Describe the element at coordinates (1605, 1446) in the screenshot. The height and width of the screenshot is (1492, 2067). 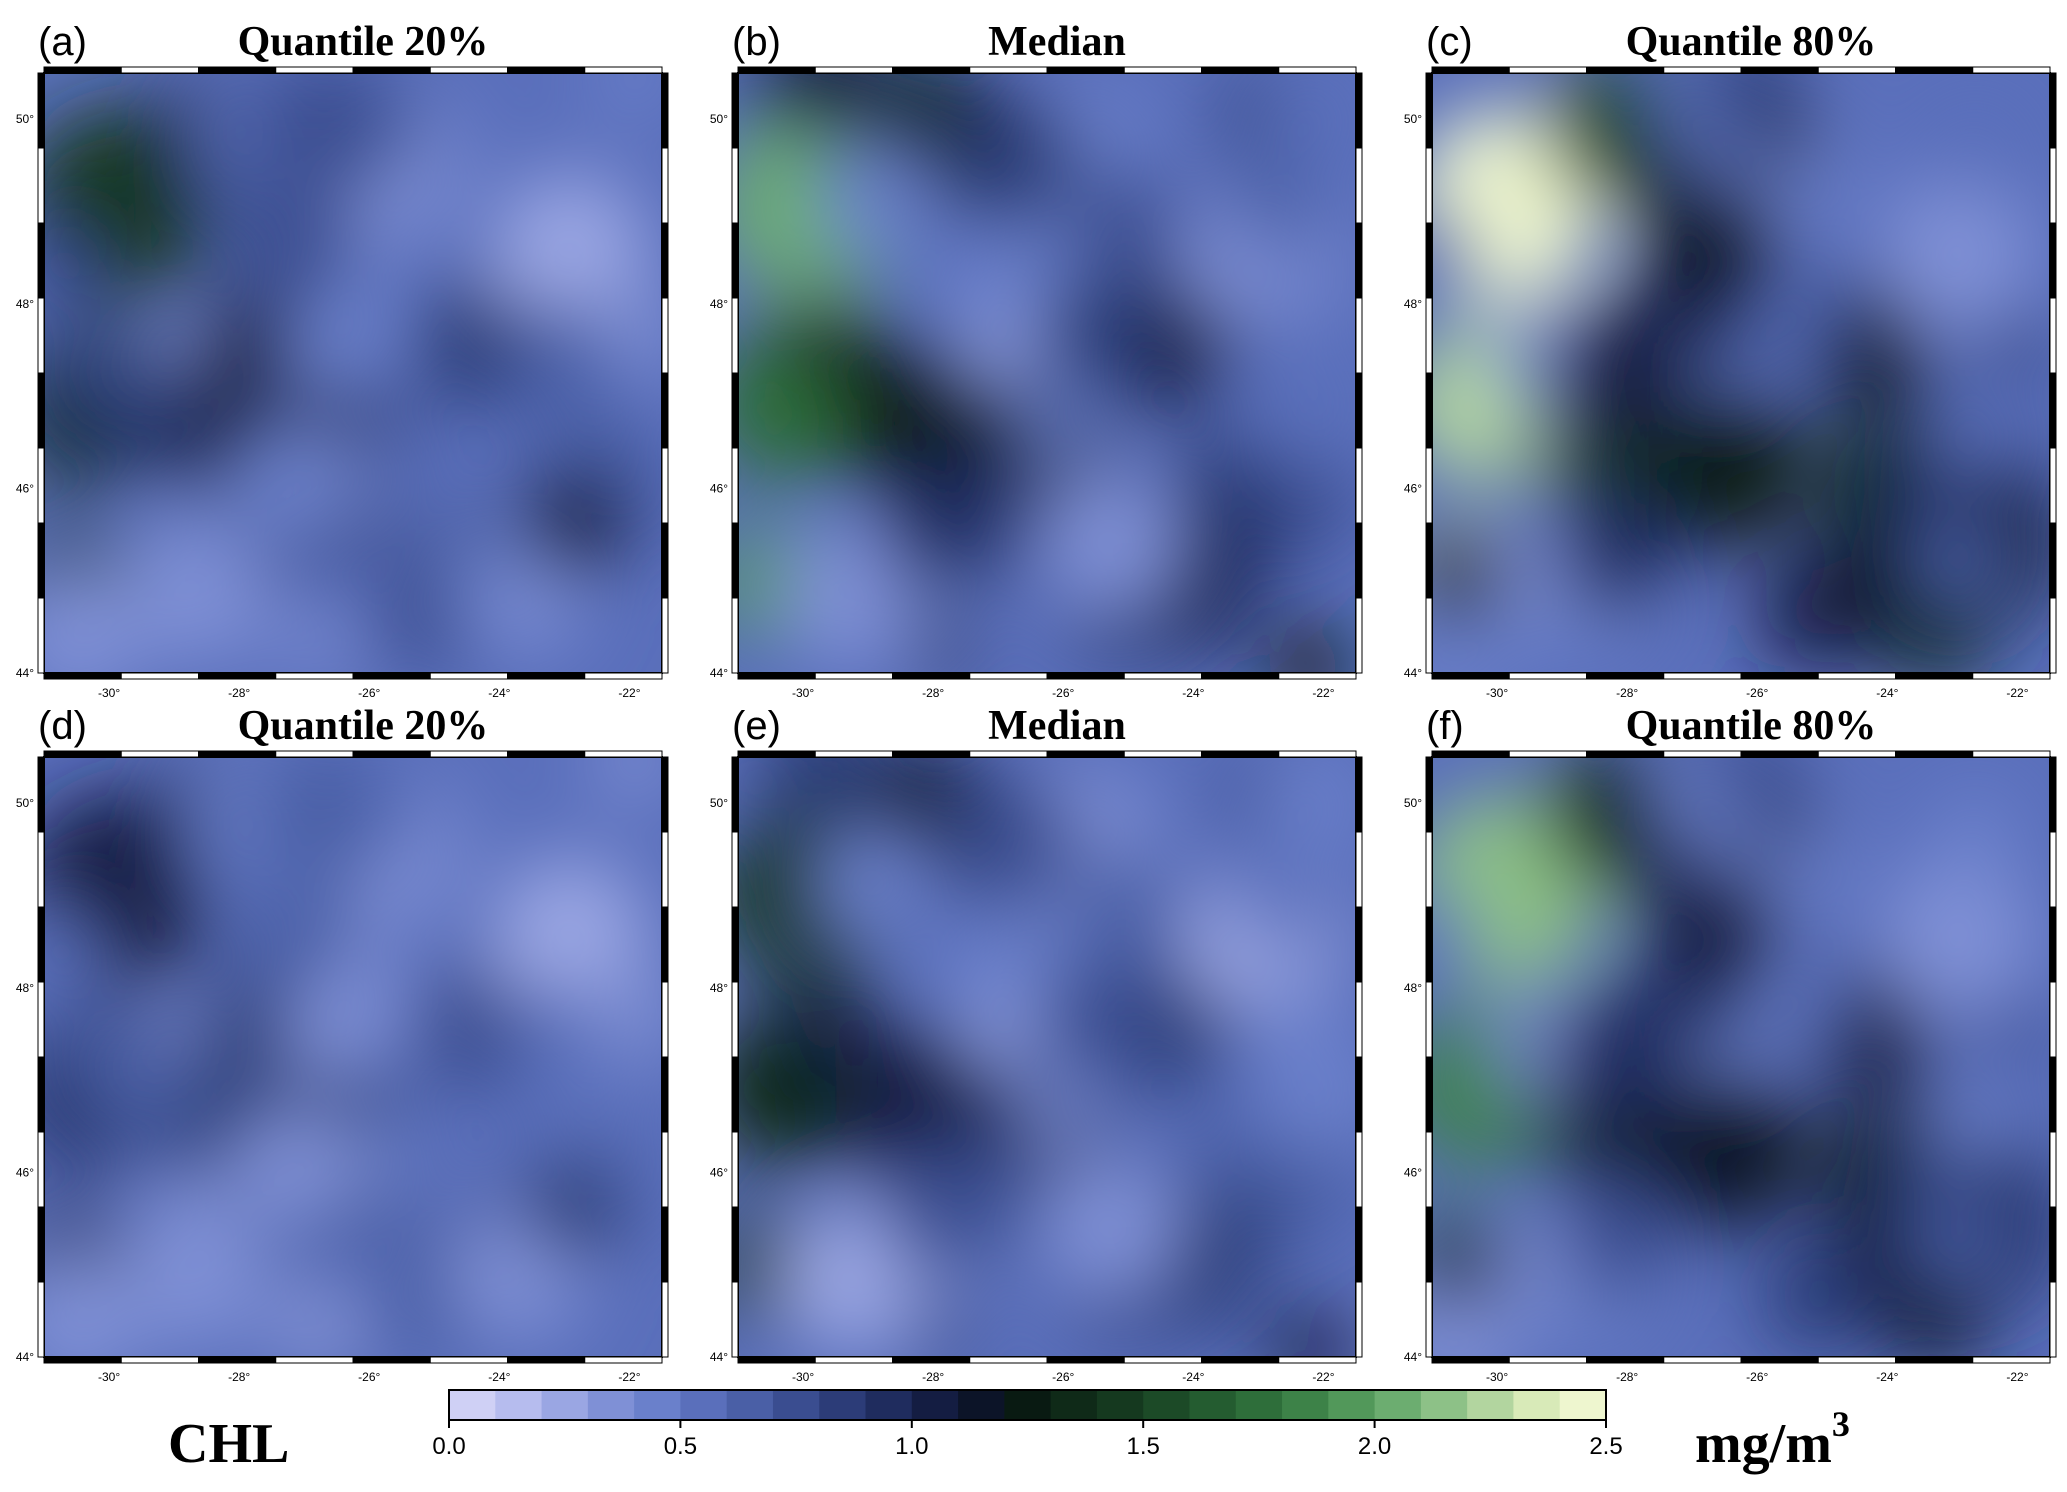
I see `colorbar-tick-label: 2.5` at that location.